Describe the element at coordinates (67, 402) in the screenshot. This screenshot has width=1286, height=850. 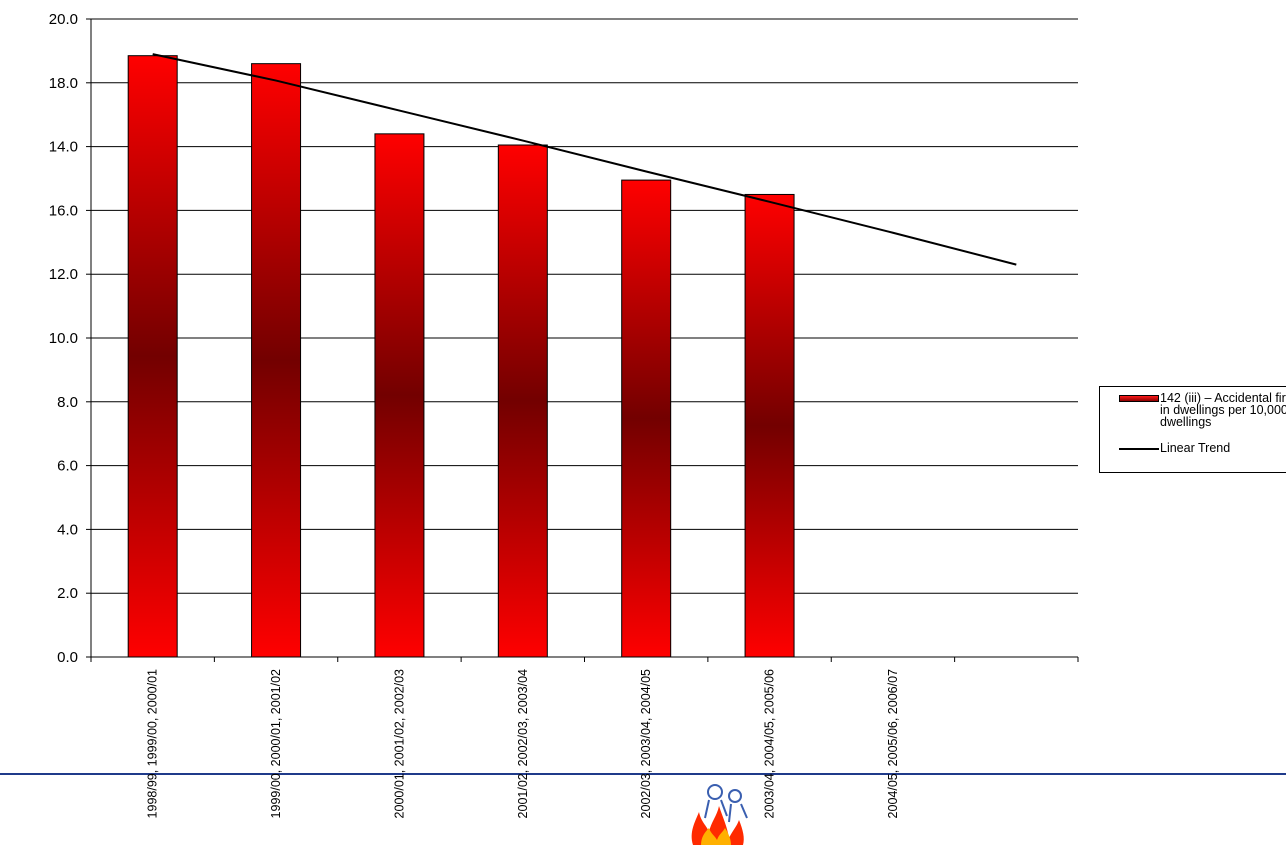
I see `y-tick-label: 8.0` at that location.